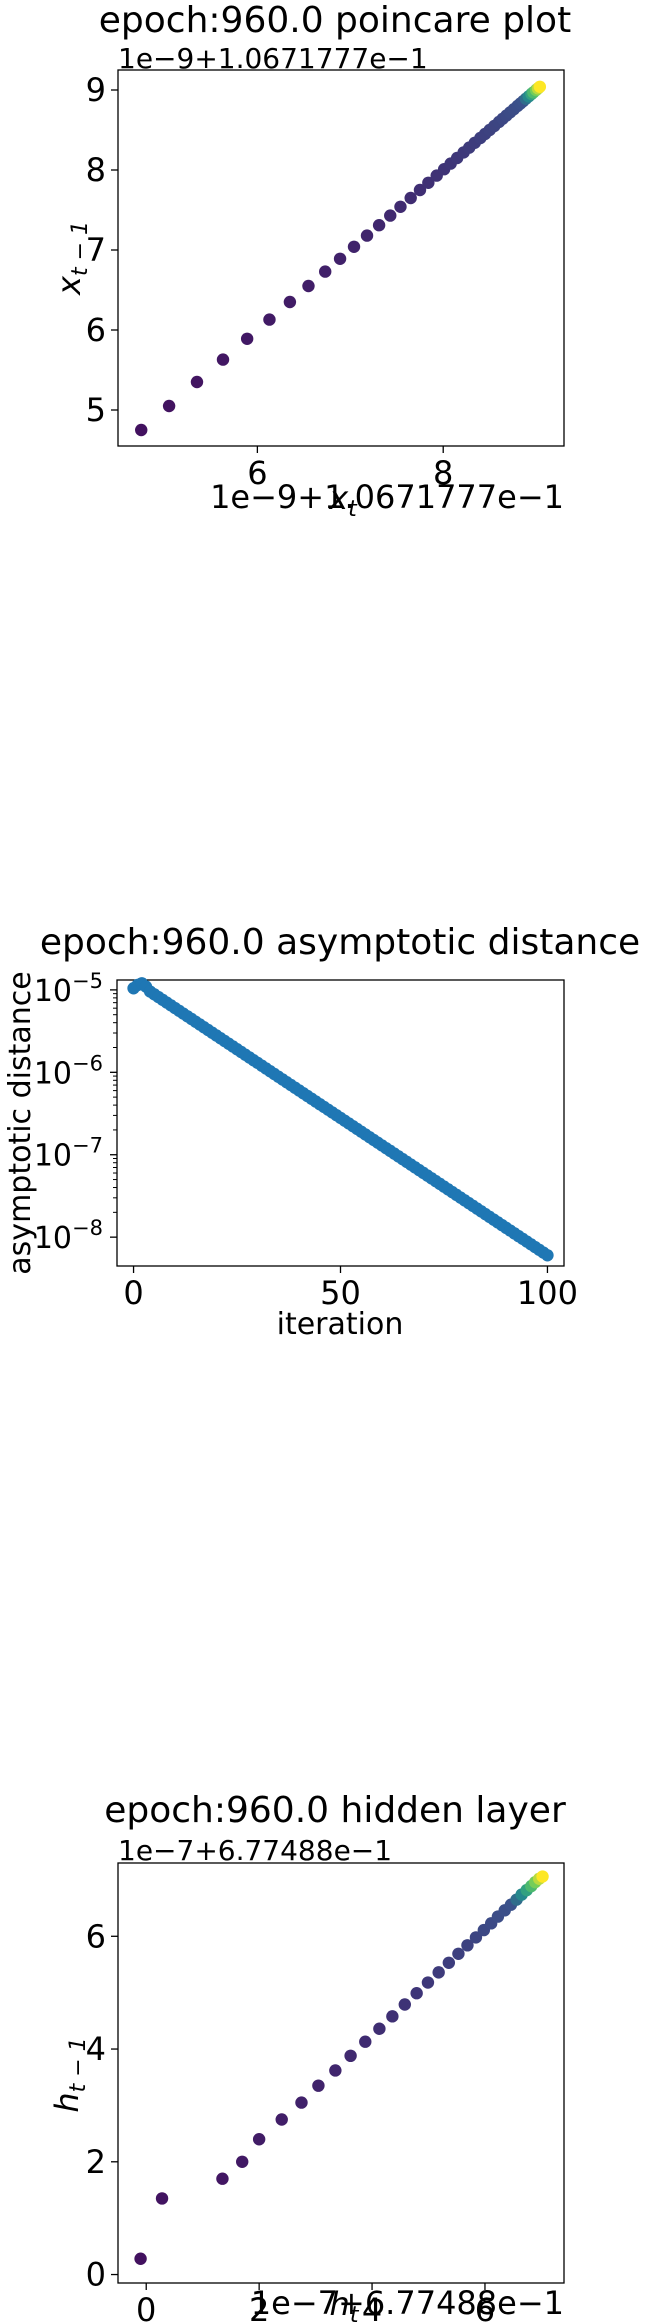 This screenshot has width=647, height=2323. I want to click on x-offset-label: 1e−7+6.77488e−1, so click(407, 2303).